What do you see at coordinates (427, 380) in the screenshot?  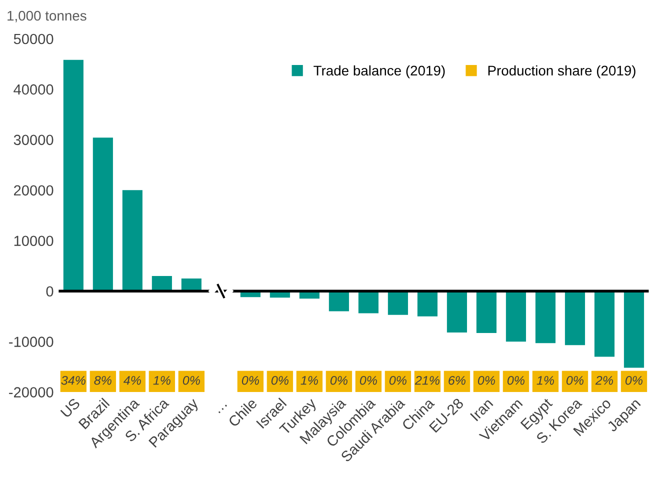 I see `data-label: 21%` at bounding box center [427, 380].